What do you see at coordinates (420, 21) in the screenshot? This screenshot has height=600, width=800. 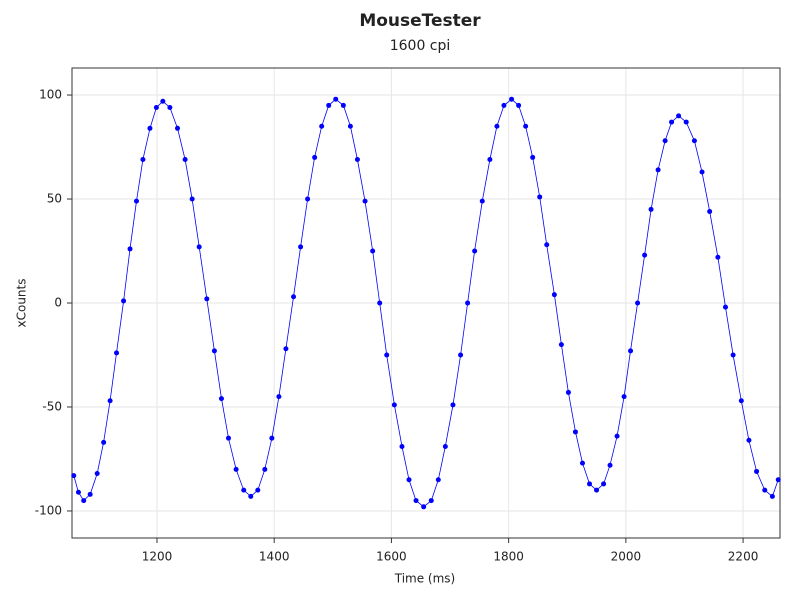 I see `chart-title: MouseTester` at bounding box center [420, 21].